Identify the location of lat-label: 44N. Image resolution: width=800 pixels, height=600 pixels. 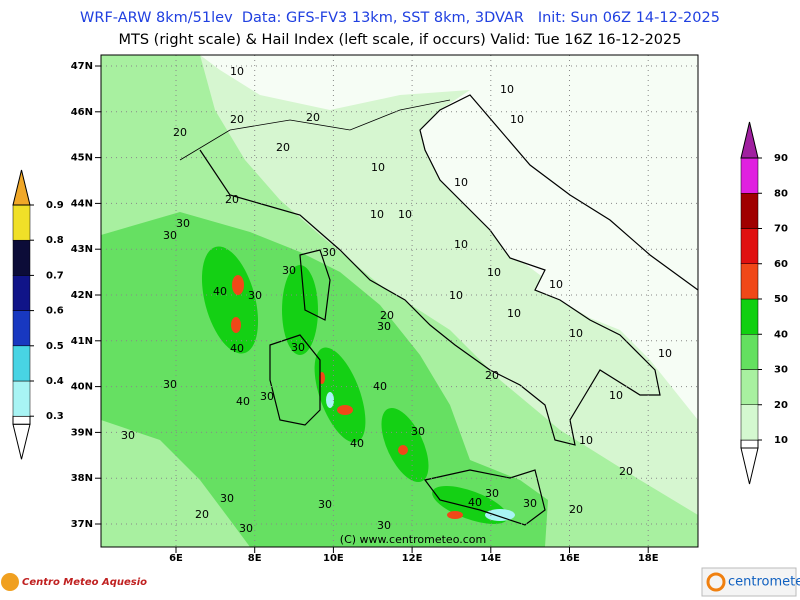
(82, 203).